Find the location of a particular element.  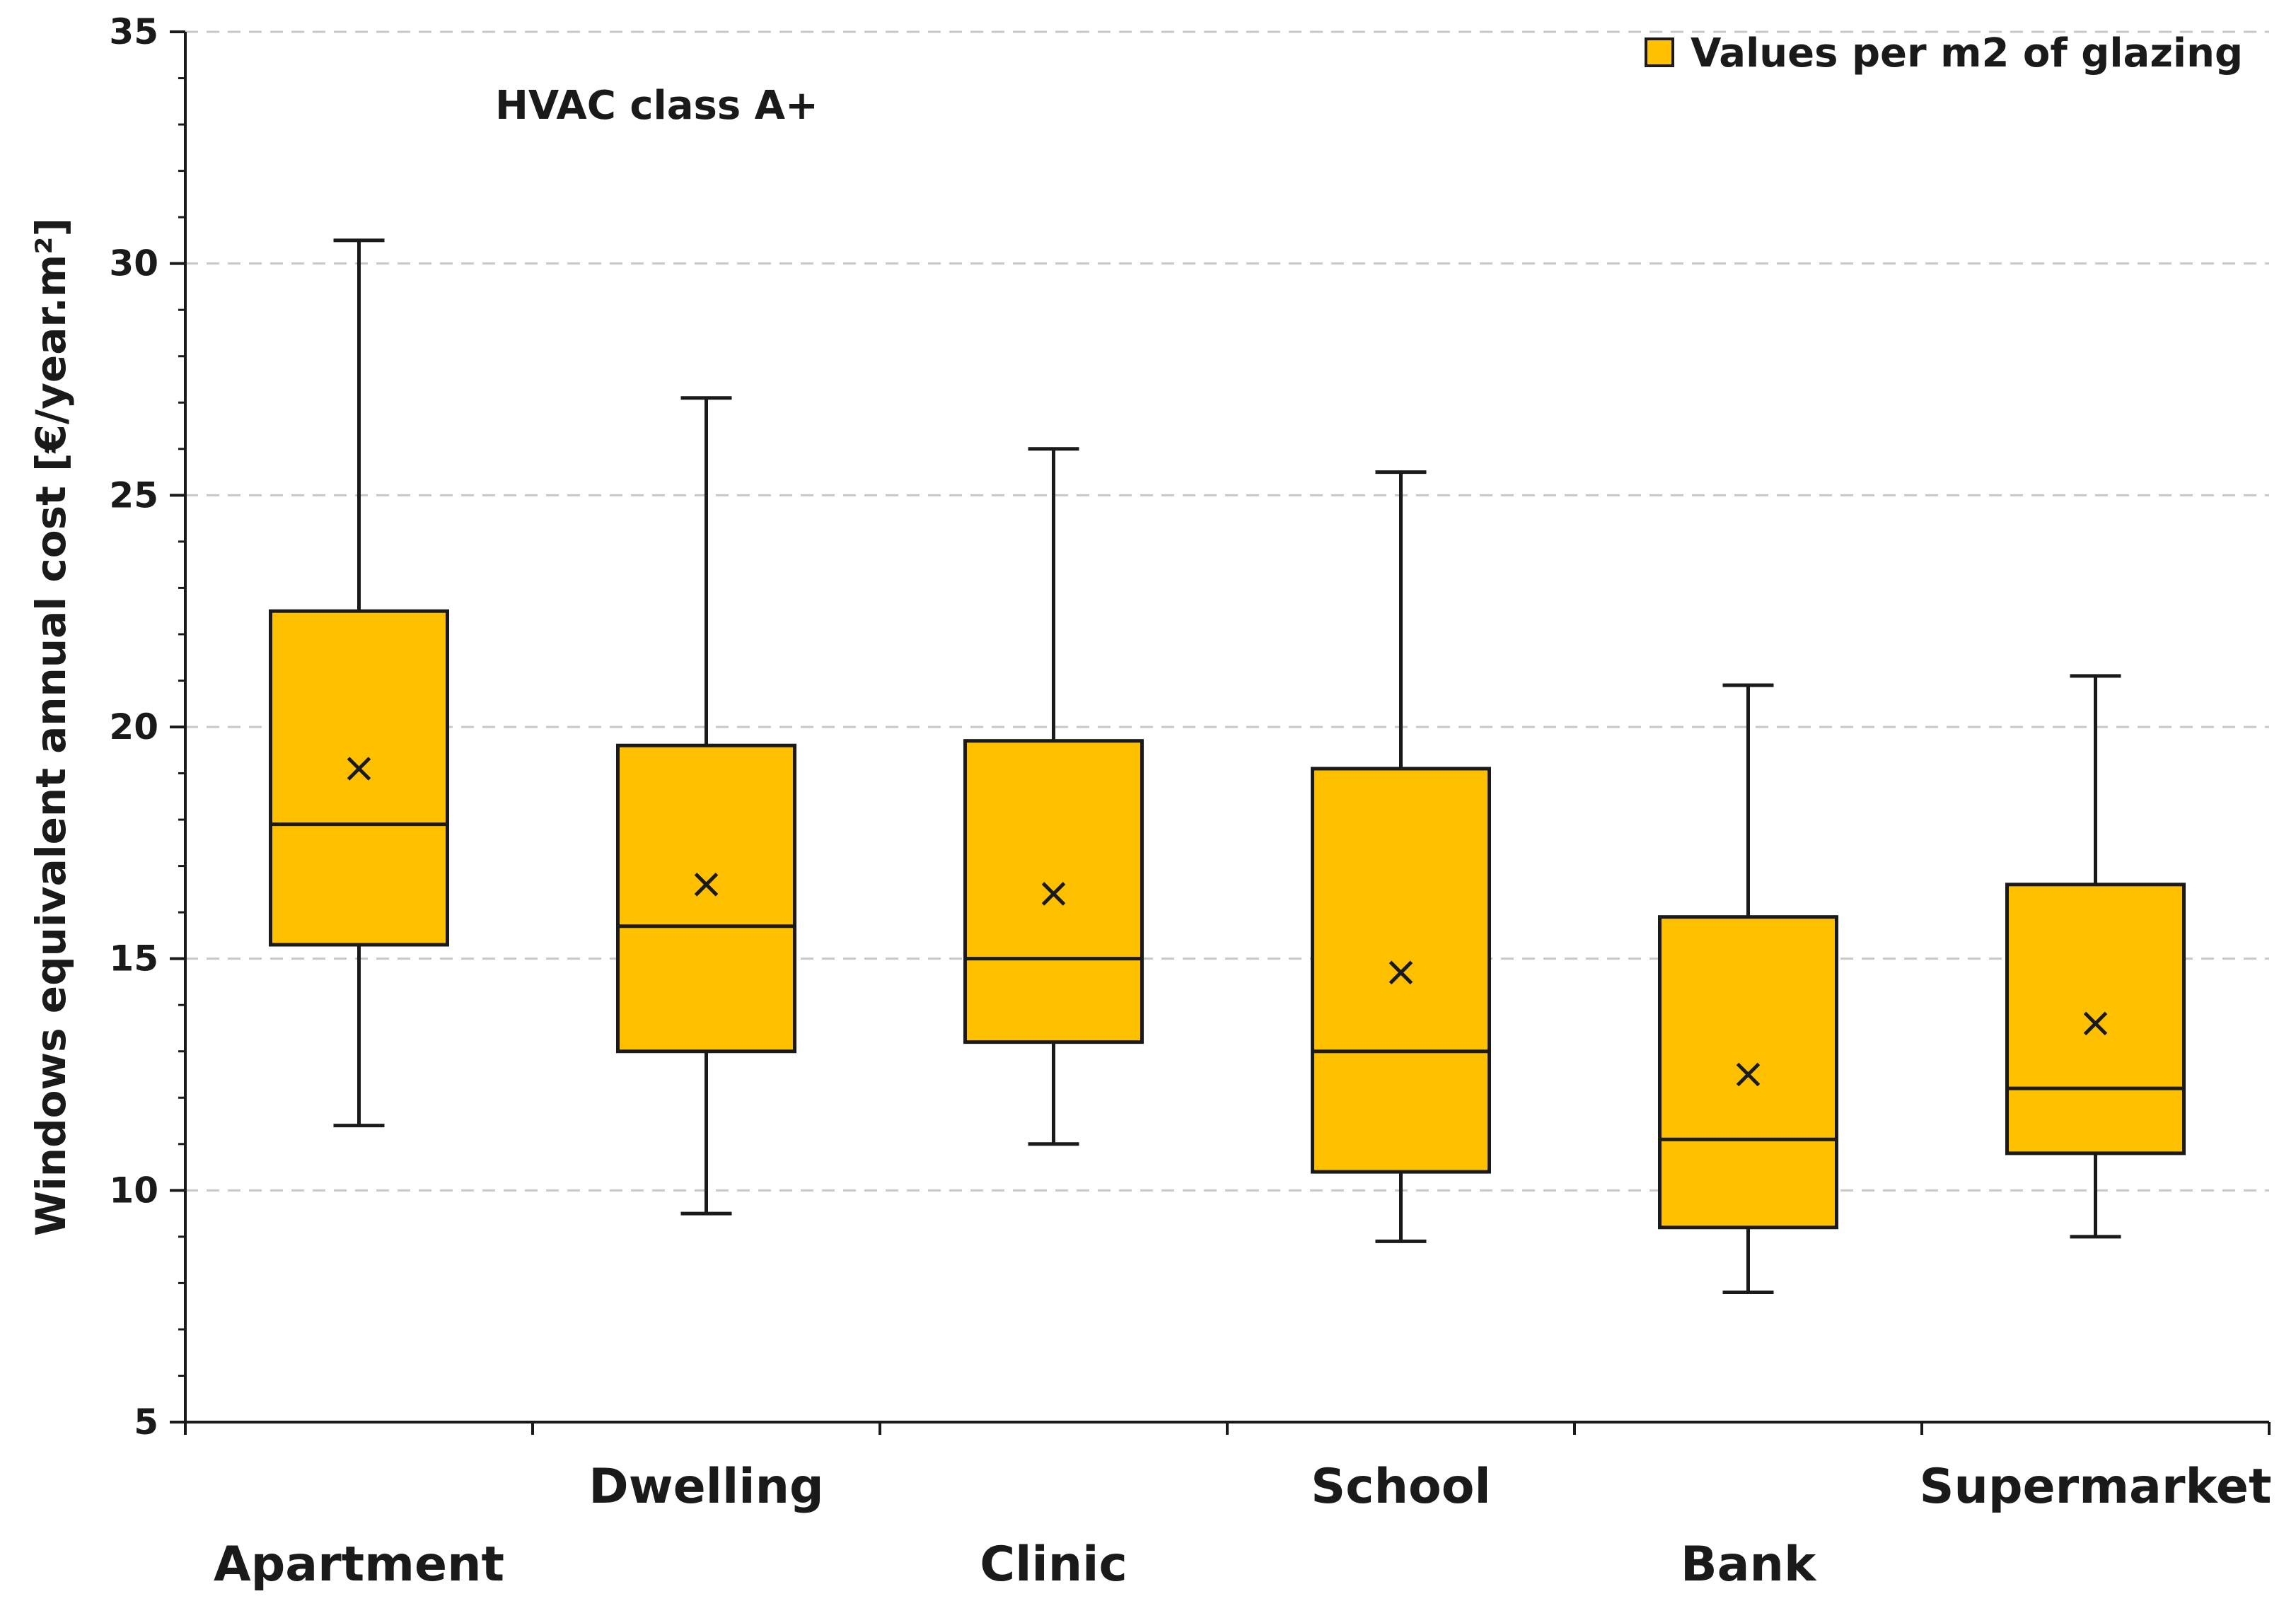

box-dwelling is located at coordinates (706, 806).